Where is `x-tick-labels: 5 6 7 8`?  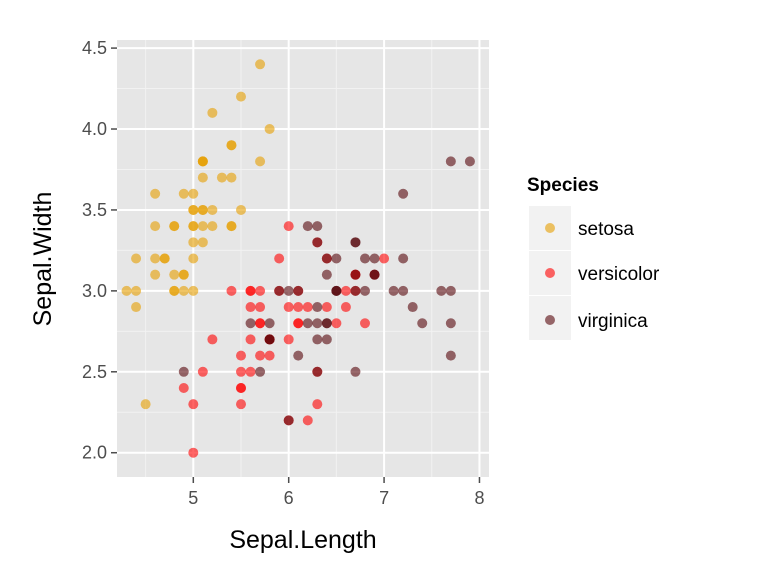
x-tick-labels: 5 6 7 8 is located at coordinates (336, 498).